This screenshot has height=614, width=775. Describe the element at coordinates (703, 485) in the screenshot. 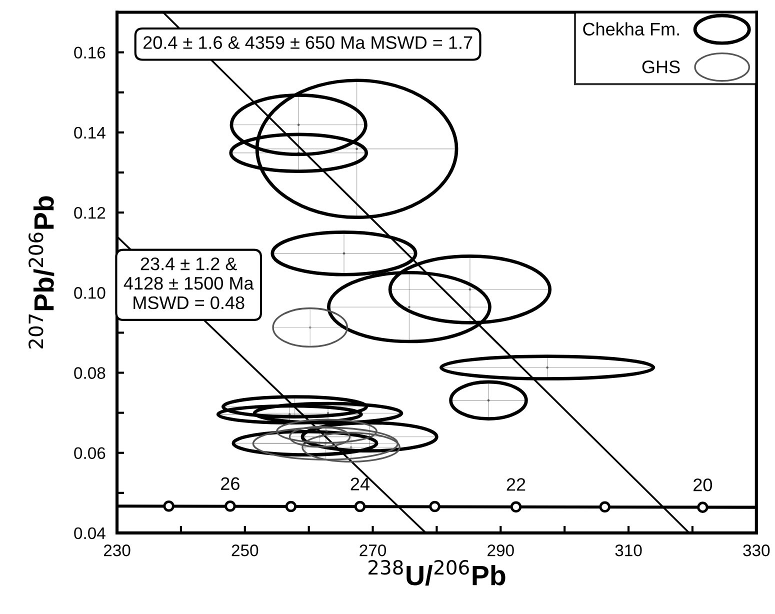

I see `annotation: 20` at that location.